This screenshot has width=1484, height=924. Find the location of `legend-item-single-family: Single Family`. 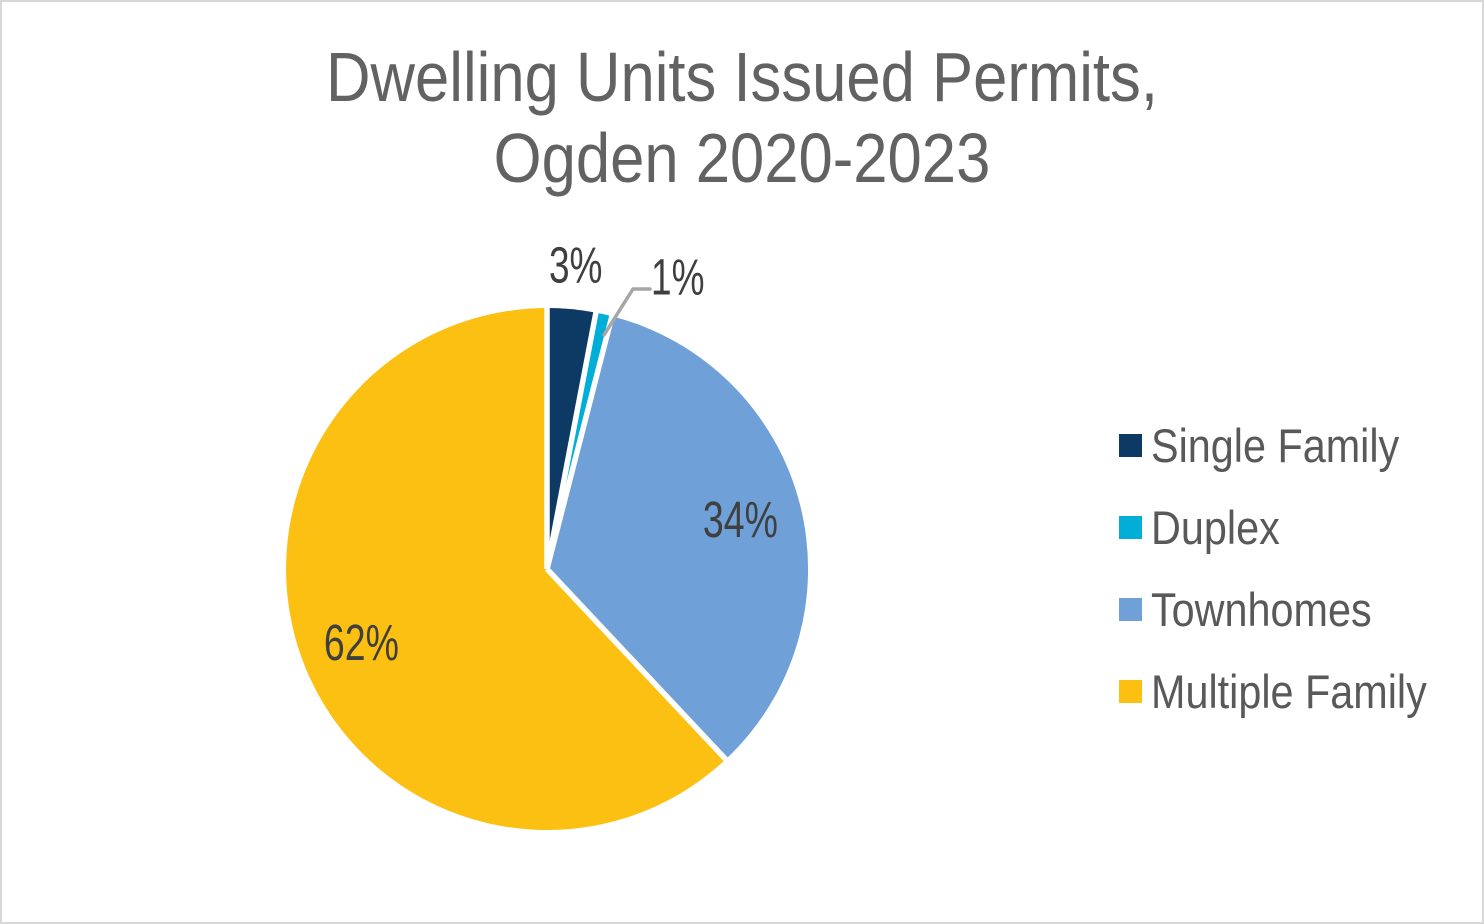

legend-item-single-family: Single Family is located at coordinates (1291, 445).